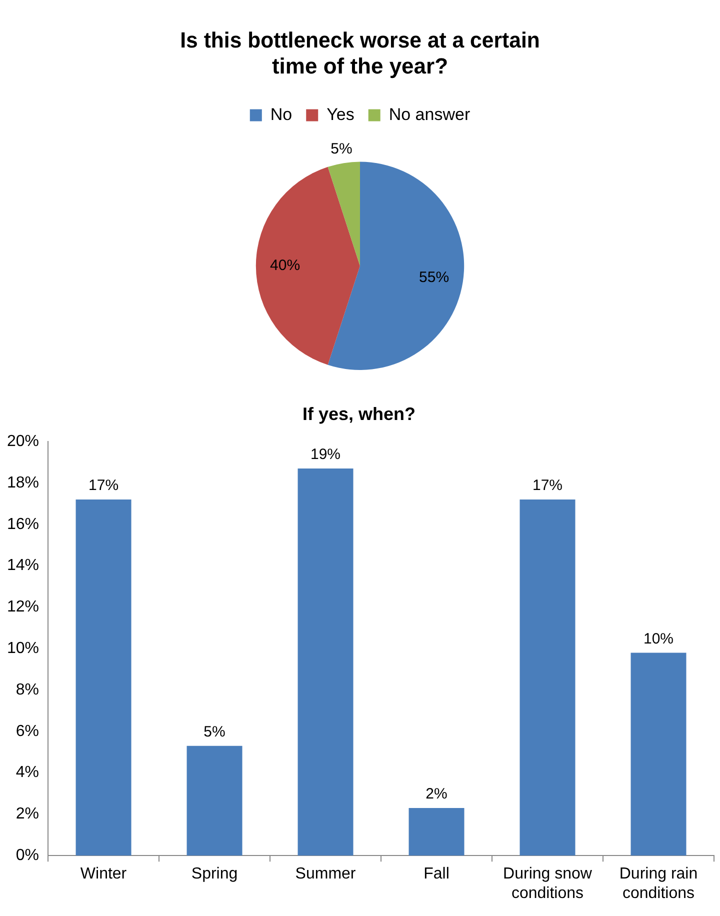 This screenshot has width=720, height=916. I want to click on y-tick-label: 2%, so click(28, 814).